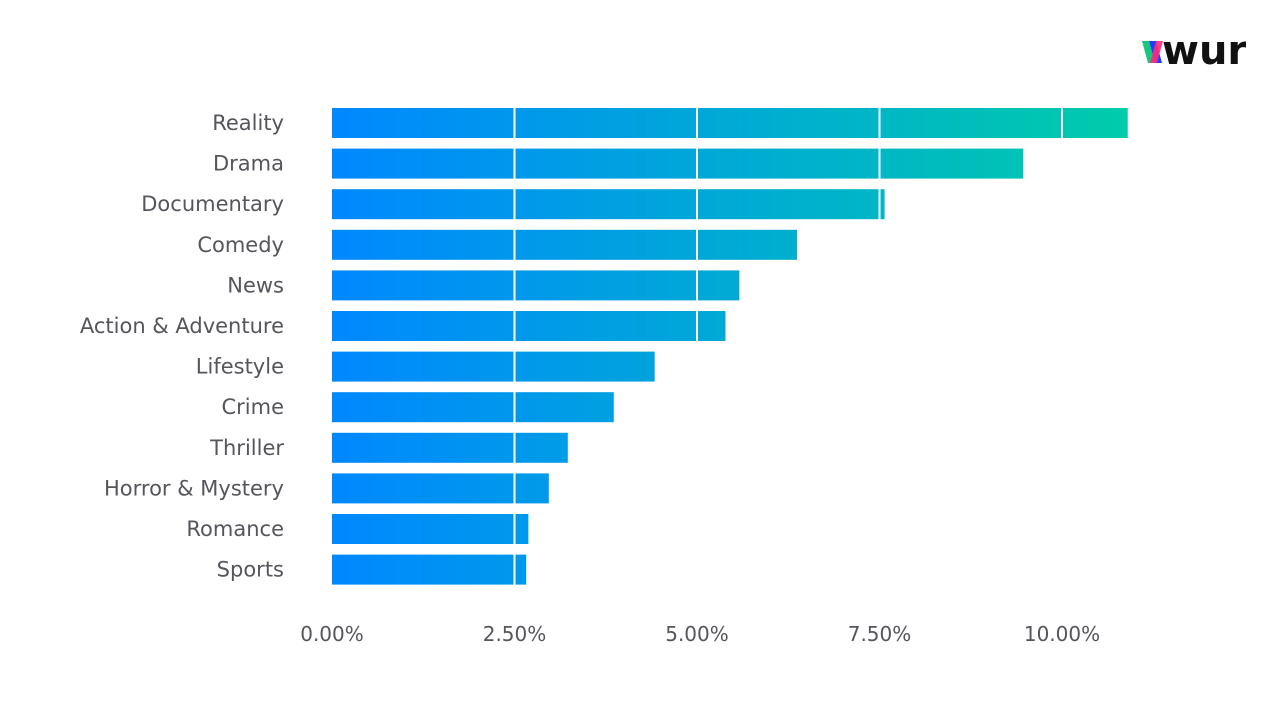  What do you see at coordinates (1204, 51) in the screenshot?
I see `logo-text: wurl` at bounding box center [1204, 51].